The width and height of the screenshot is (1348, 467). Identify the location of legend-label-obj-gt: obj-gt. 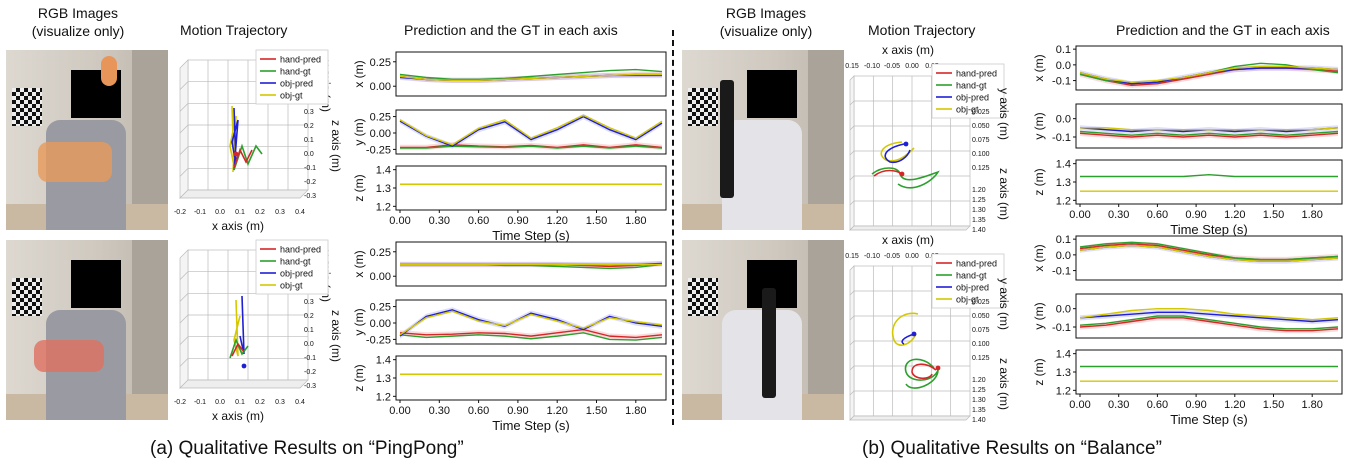
(967, 110).